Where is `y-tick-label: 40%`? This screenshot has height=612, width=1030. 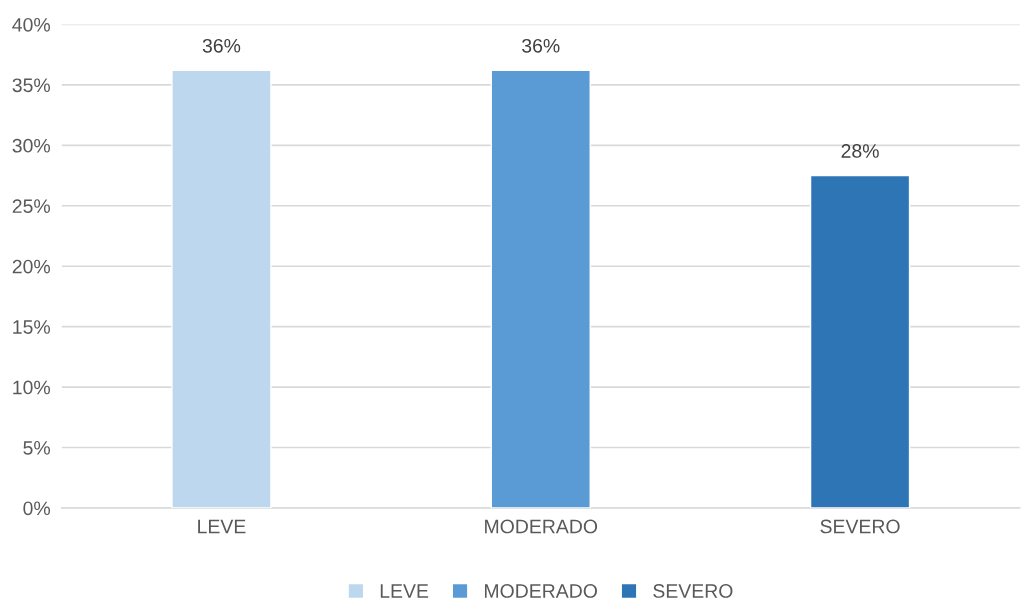 y-tick-label: 40% is located at coordinates (31, 24).